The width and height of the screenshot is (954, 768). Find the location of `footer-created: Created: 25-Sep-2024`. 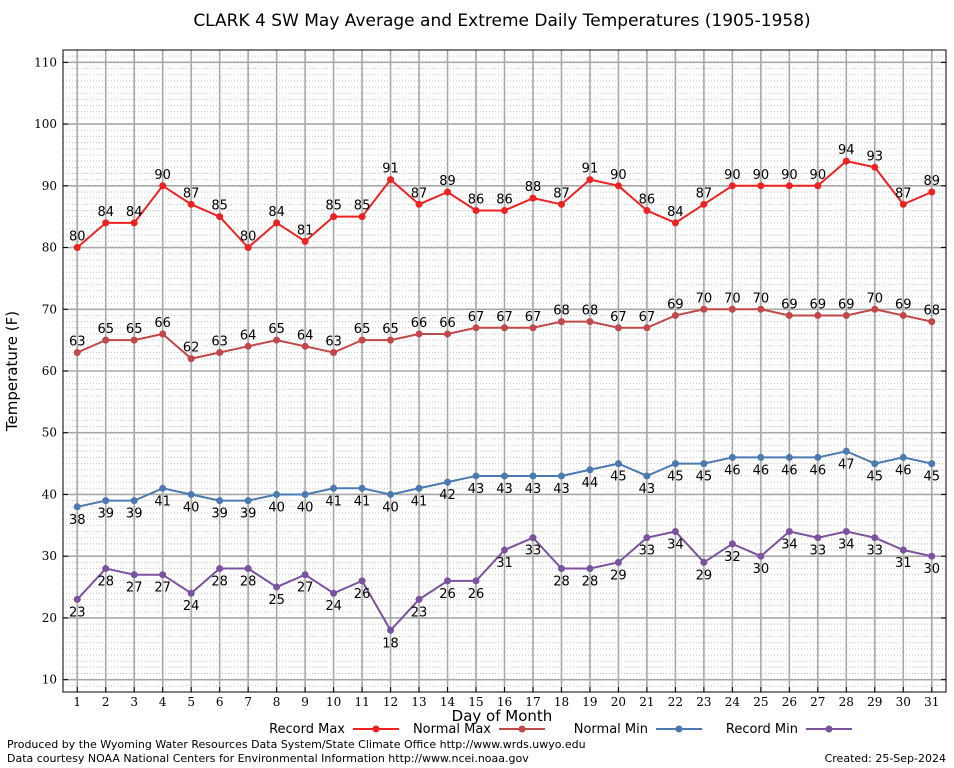

footer-created: Created: 25-Sep-2024 is located at coordinates (885, 758).